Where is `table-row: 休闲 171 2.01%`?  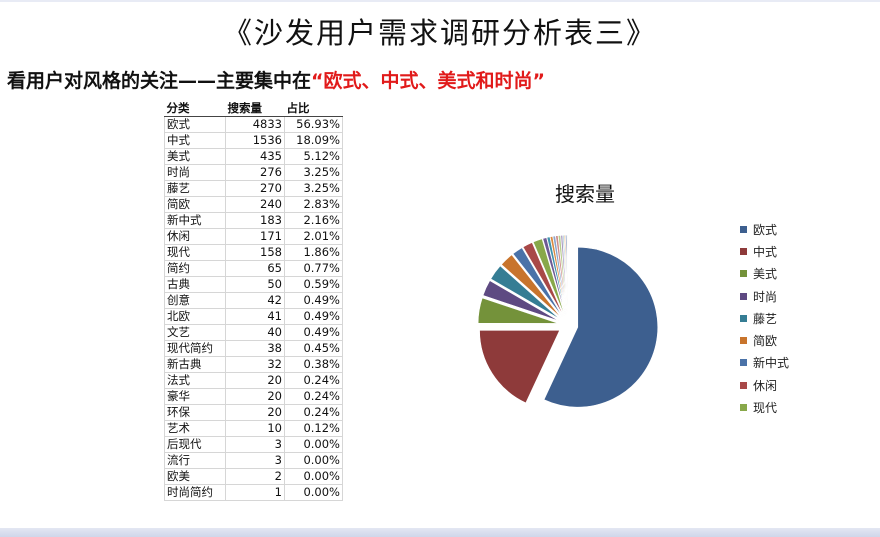 table-row: 休闲 171 2.01% is located at coordinates (253, 236).